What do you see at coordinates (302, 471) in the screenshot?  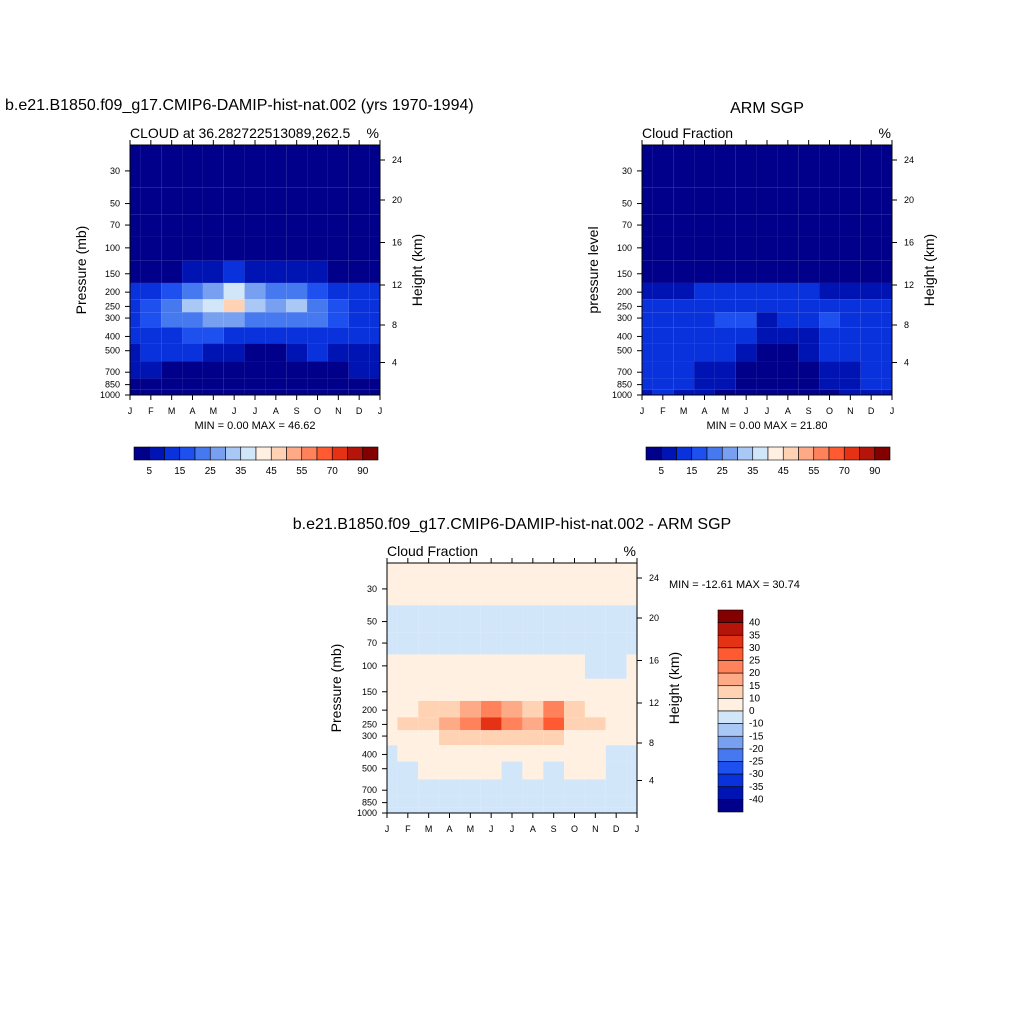 I see `colorbar-label: 55` at bounding box center [302, 471].